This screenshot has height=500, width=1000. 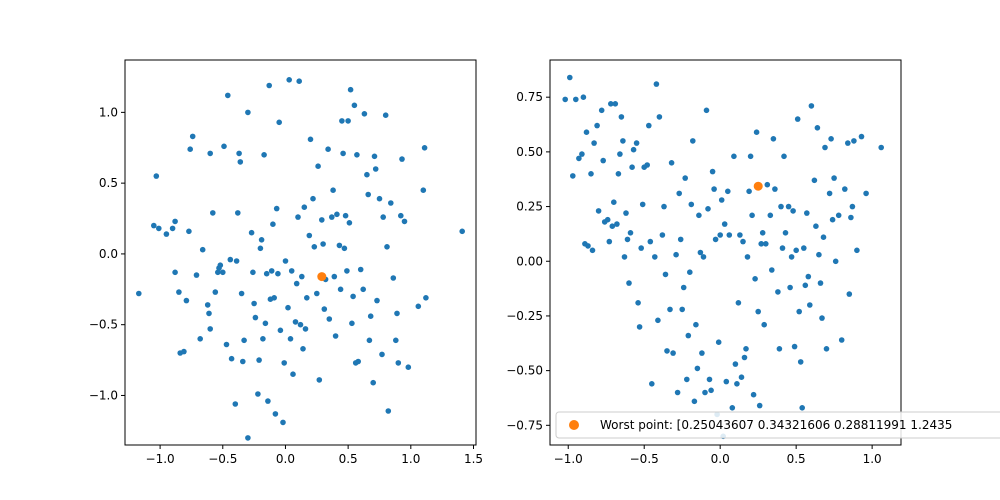 What do you see at coordinates (473, 459) in the screenshot?
I see `left-x-tick-label: 1.5` at bounding box center [473, 459].